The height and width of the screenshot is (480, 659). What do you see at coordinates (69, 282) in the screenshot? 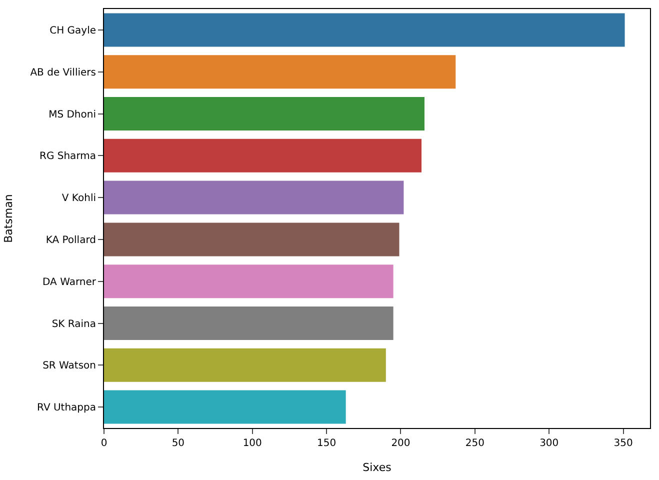
I see `y-tick-label: DA Warner` at bounding box center [69, 282].